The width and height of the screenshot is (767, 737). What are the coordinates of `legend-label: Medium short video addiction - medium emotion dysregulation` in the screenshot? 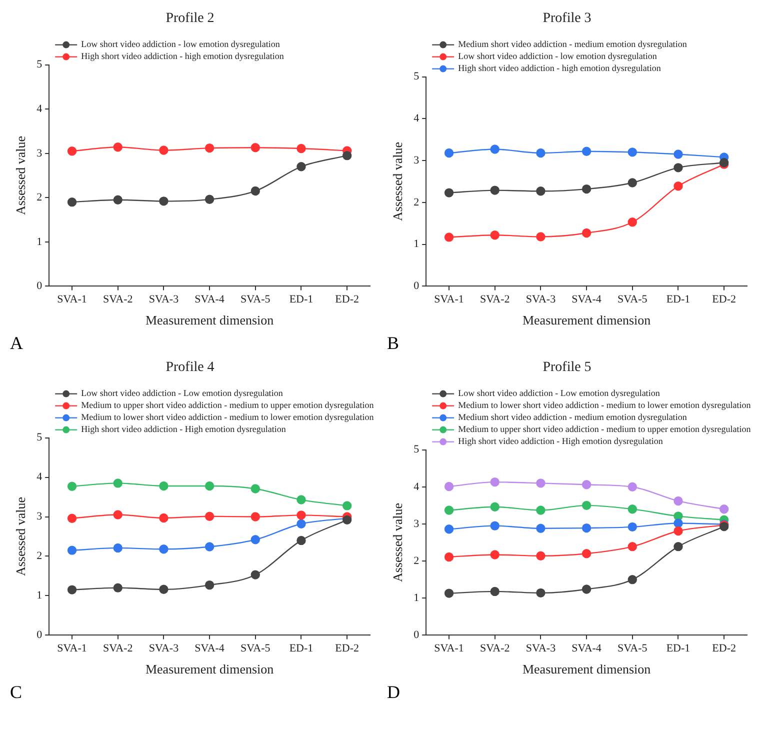 It's located at (573, 417).